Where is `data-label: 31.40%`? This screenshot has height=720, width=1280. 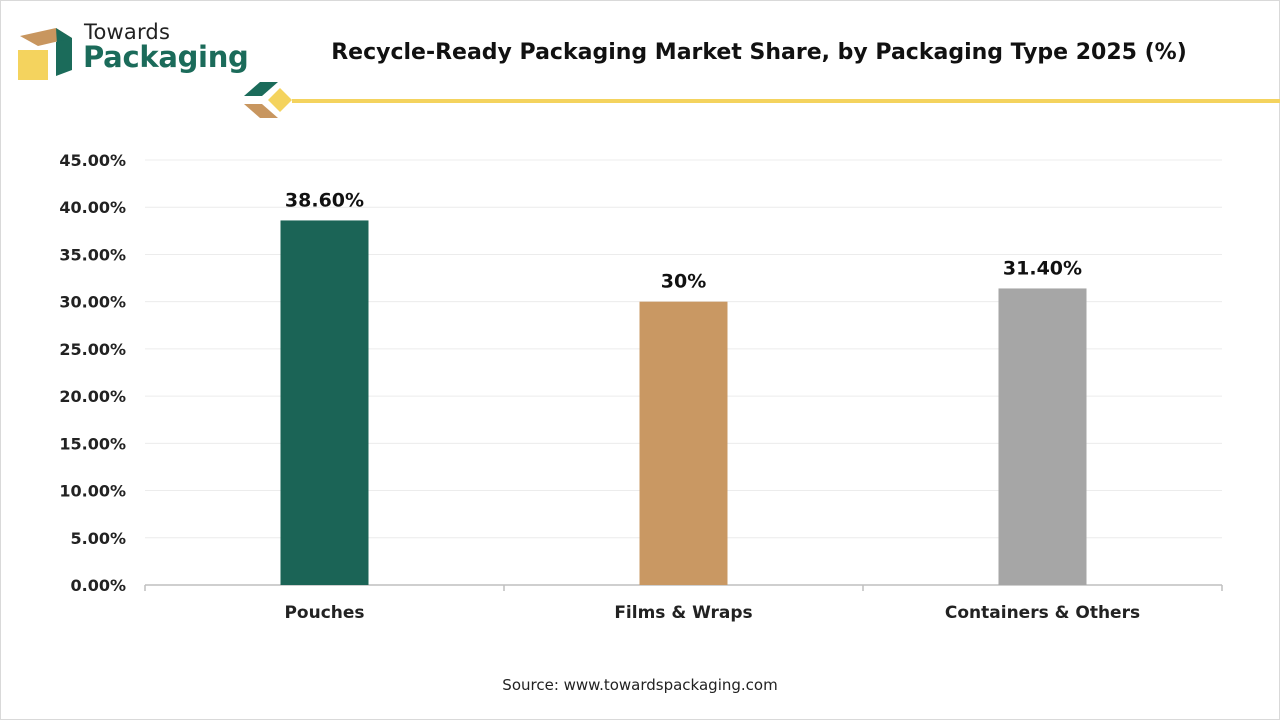 data-label: 31.40% is located at coordinates (1042, 268).